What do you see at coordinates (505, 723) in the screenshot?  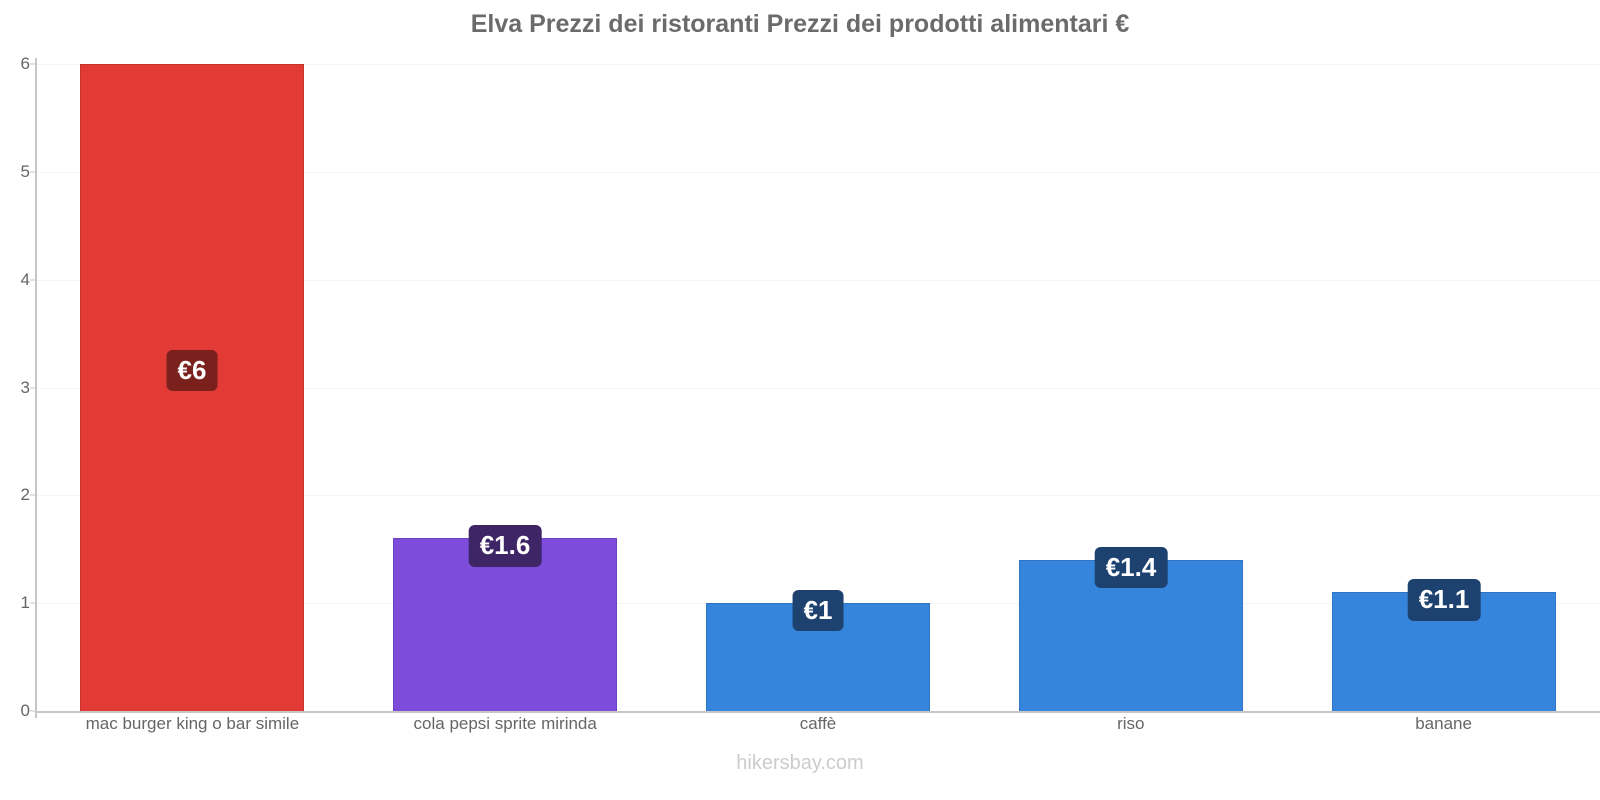 I see `x-axis-category-label: cola pepsi sprite mirinda` at bounding box center [505, 723].